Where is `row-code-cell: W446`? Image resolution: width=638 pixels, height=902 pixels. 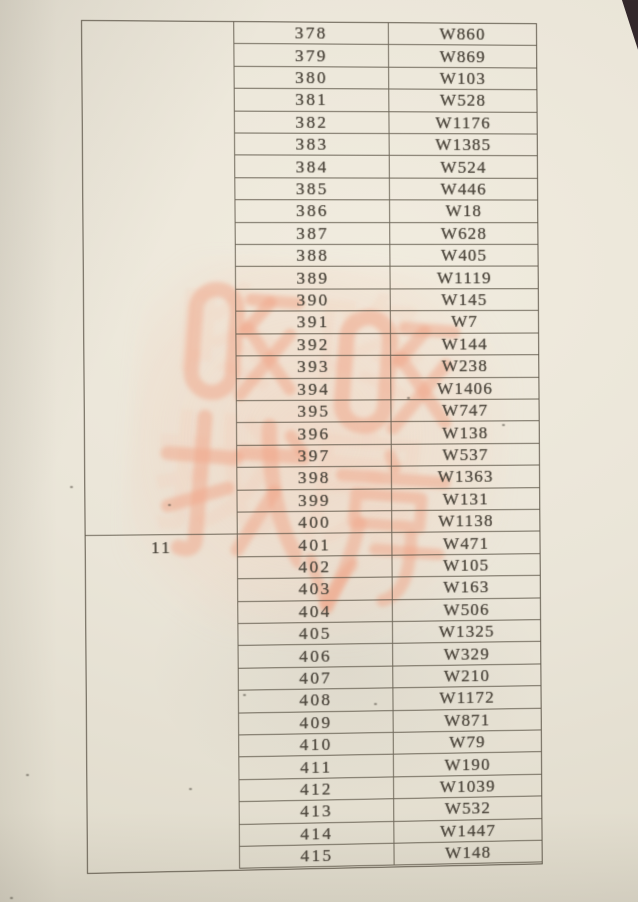
row-code-cell: W446 is located at coordinates (463, 189).